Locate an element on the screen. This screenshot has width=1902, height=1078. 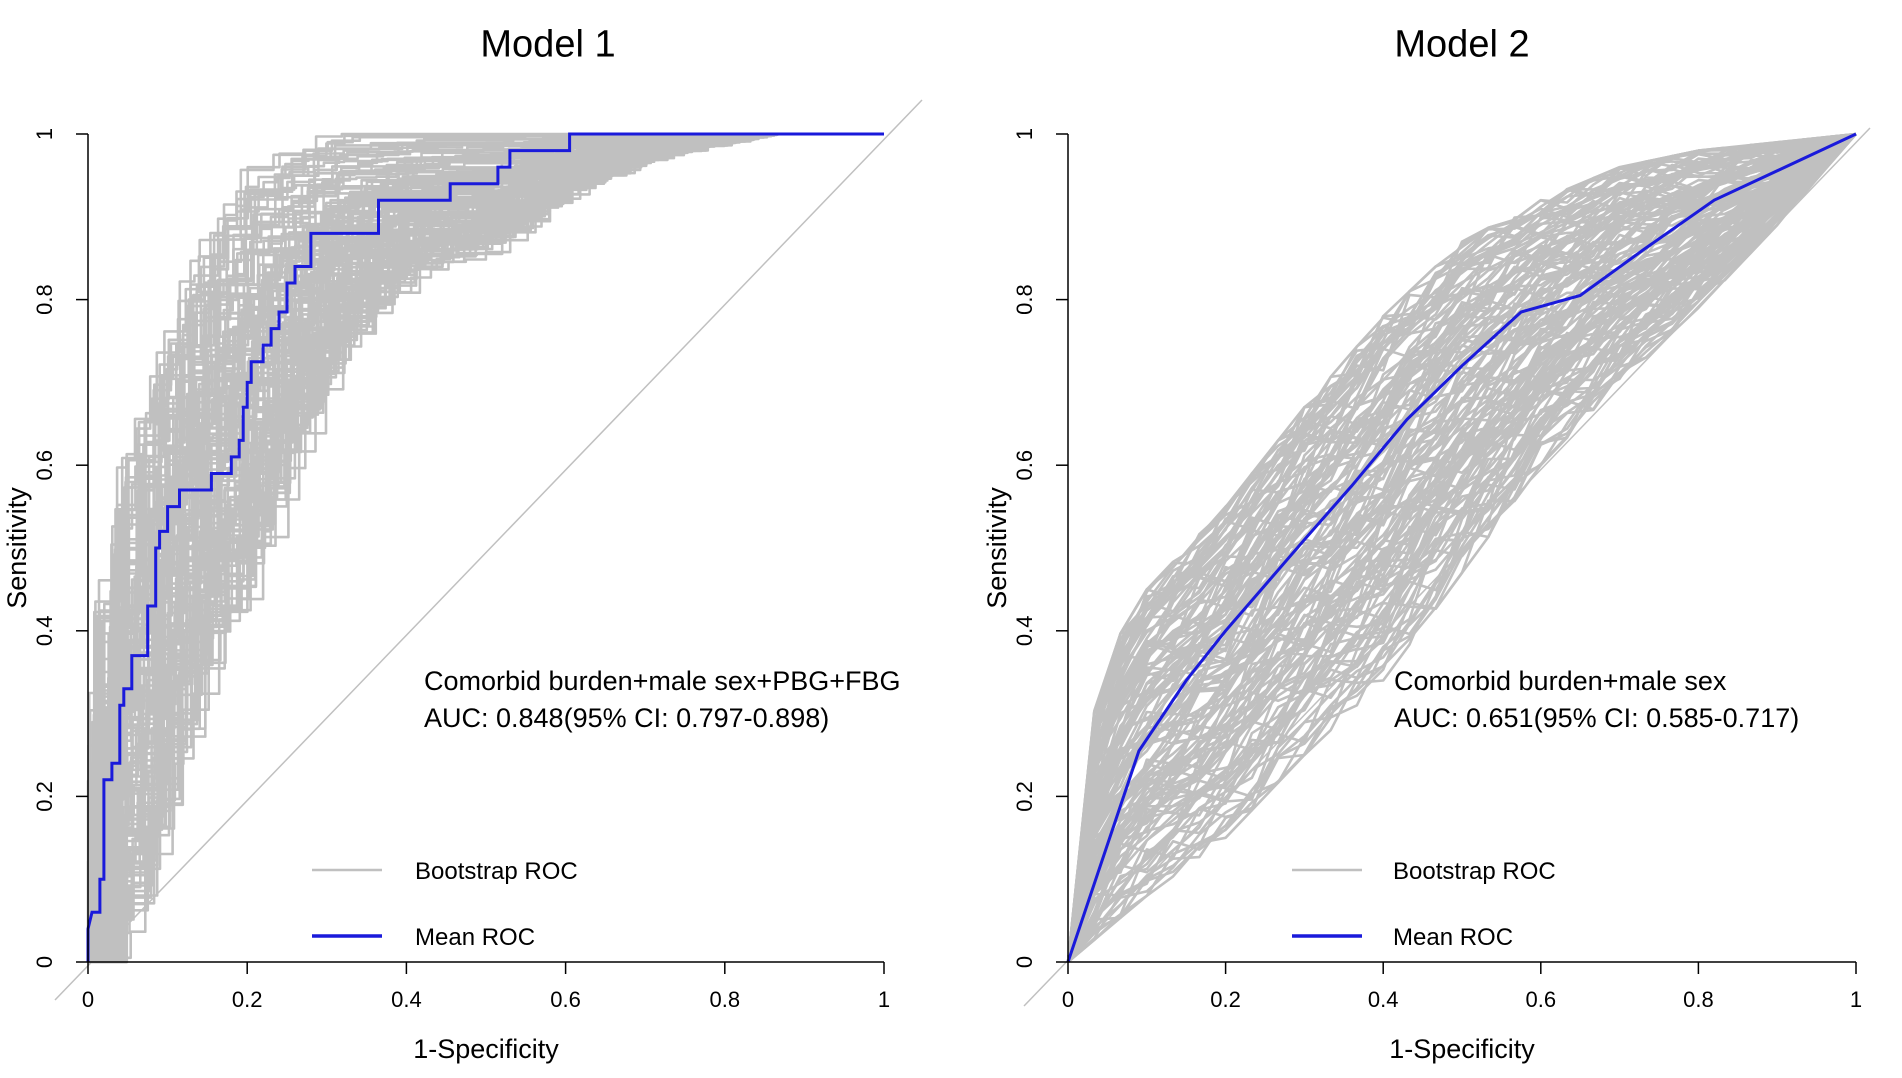
model-description: Comorbid burden+male sex+PBG+FBG is located at coordinates (662, 681).